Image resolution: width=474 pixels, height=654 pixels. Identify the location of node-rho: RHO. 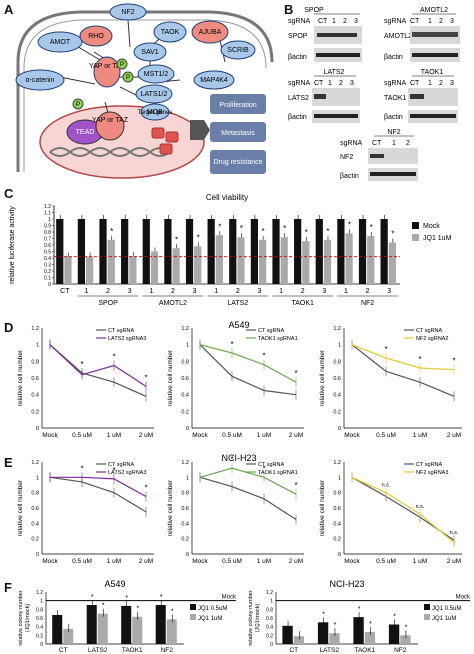
(96, 36).